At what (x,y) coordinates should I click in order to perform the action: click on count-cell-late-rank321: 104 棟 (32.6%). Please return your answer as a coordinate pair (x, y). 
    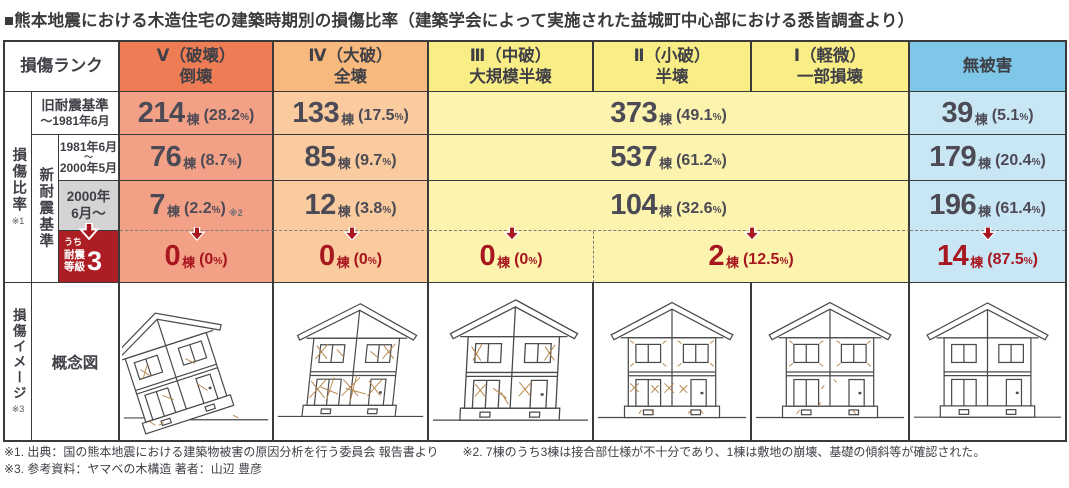
    Looking at the image, I should click on (669, 206).